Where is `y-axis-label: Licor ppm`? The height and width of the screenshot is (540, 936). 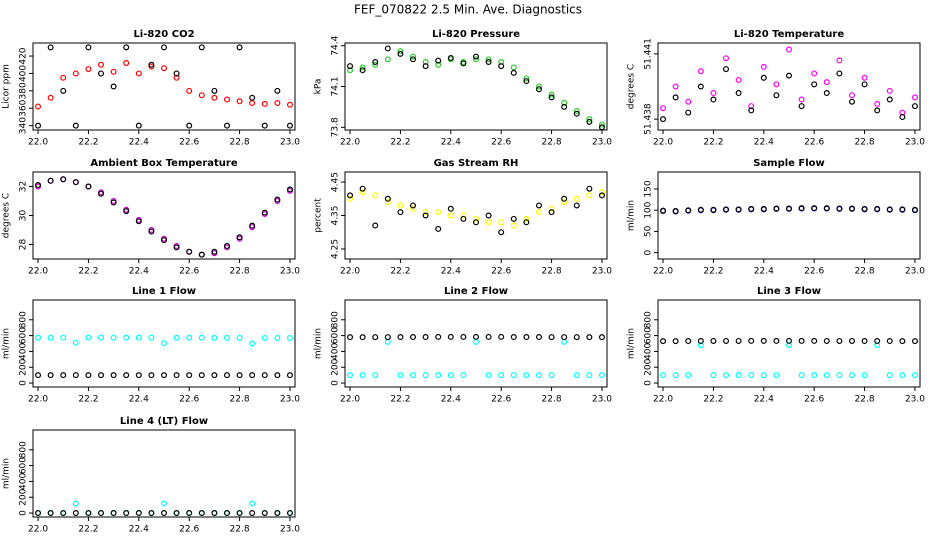 y-axis-label: Licor ppm is located at coordinates (7, 86).